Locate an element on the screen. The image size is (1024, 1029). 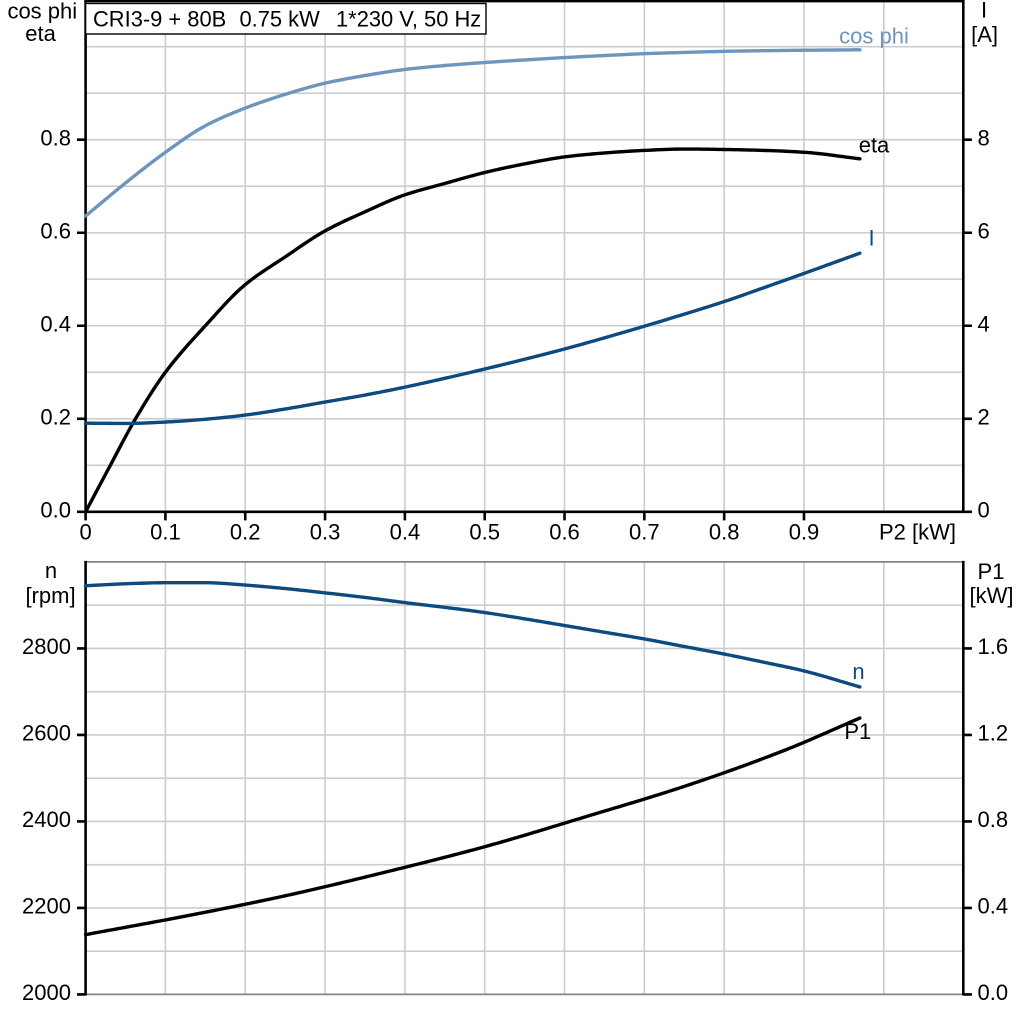
svg-text: 2 is located at coordinates (984, 417).